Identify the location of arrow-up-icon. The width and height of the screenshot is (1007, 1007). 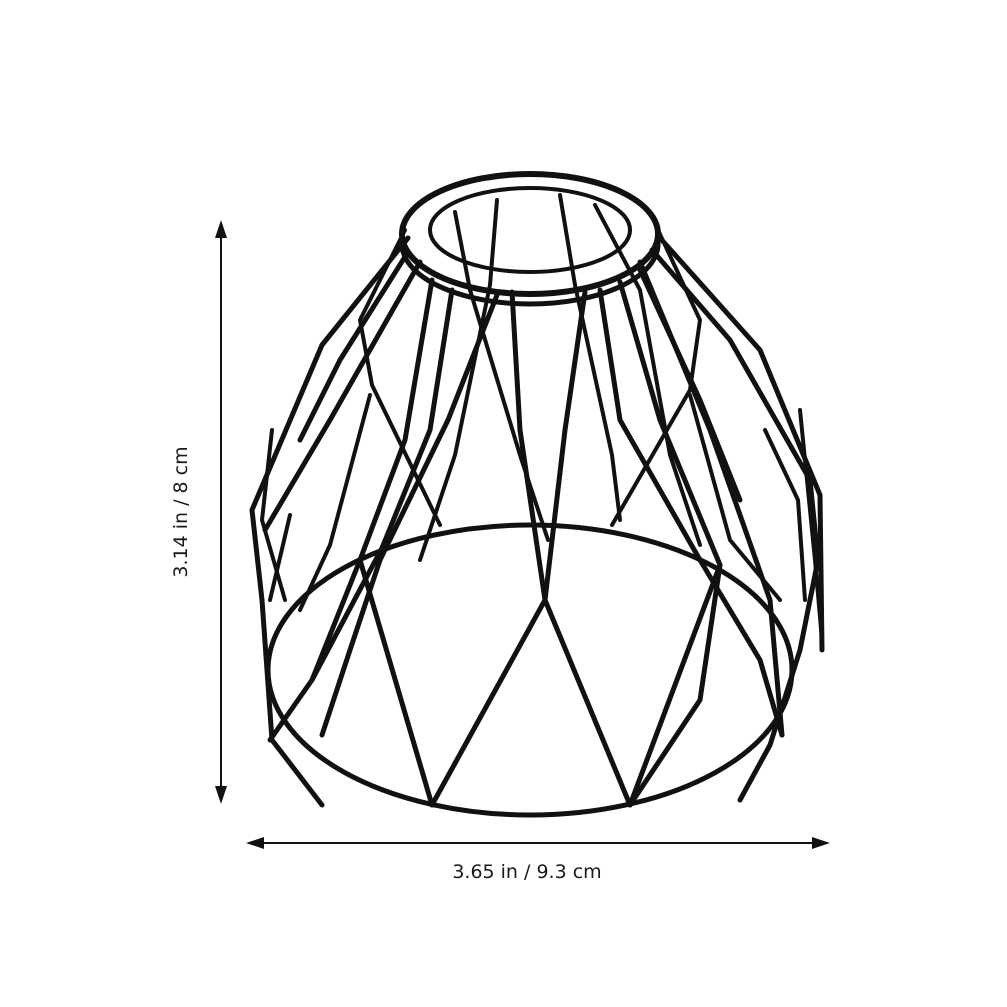
(221, 229).